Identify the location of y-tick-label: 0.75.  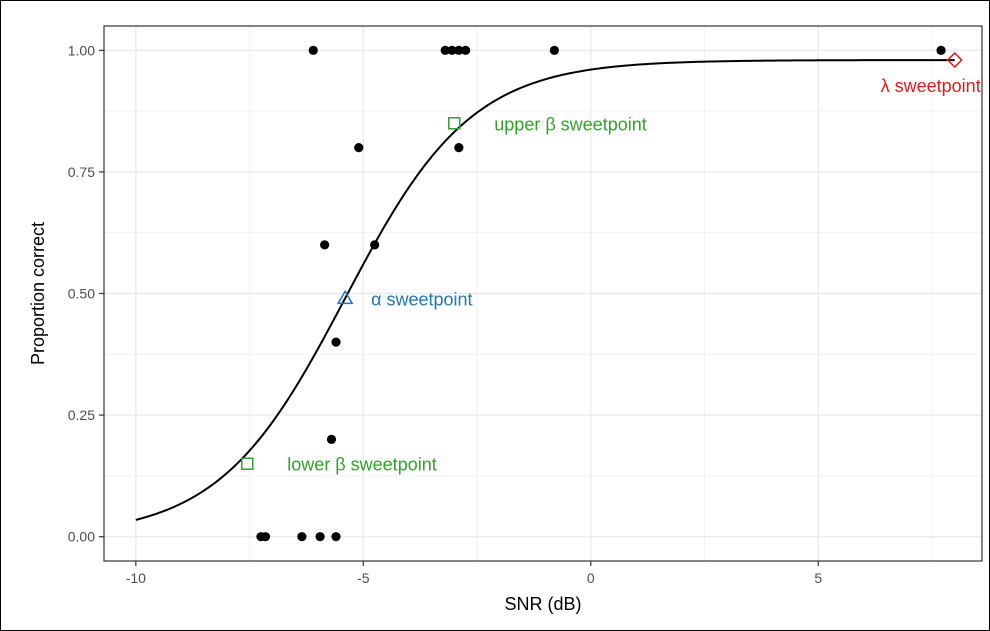
(81, 172).